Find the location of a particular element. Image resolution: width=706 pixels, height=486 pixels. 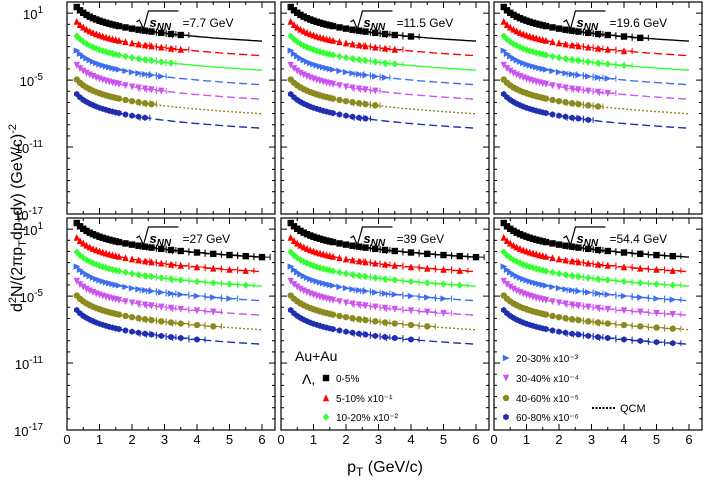

panel-3: sNN =19.6 GeV is located at coordinates (598, 108).